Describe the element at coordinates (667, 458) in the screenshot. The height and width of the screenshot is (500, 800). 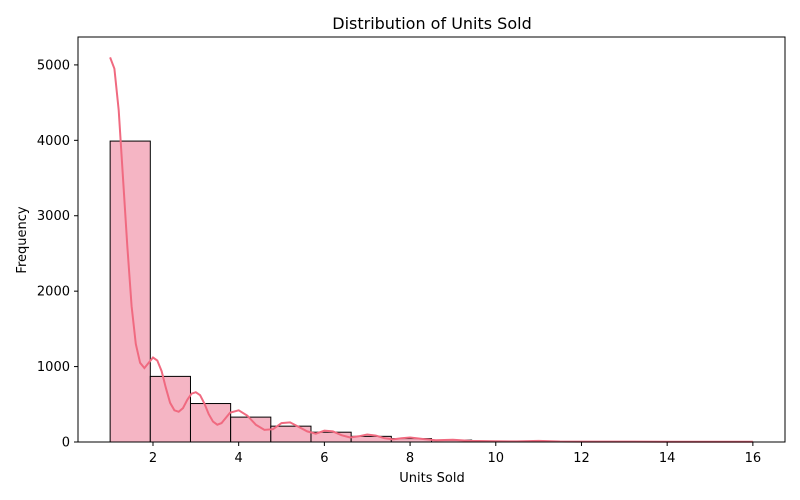
I see `x-tick-label: 14` at that location.